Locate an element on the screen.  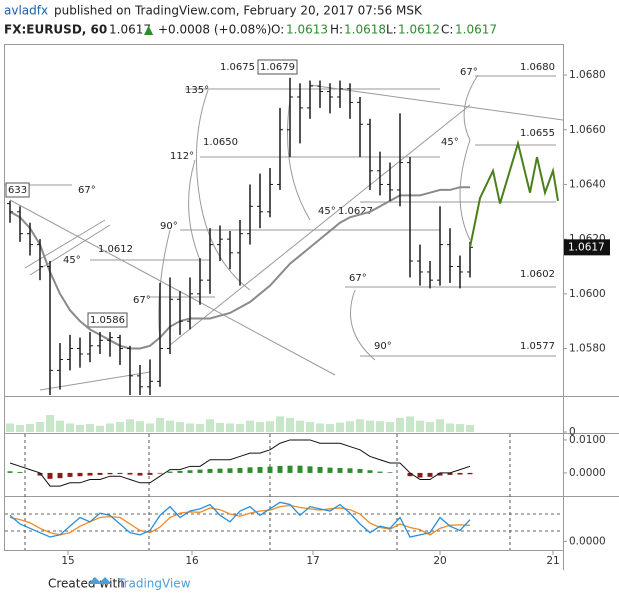
last-price-box is located at coordinates (587, 247).